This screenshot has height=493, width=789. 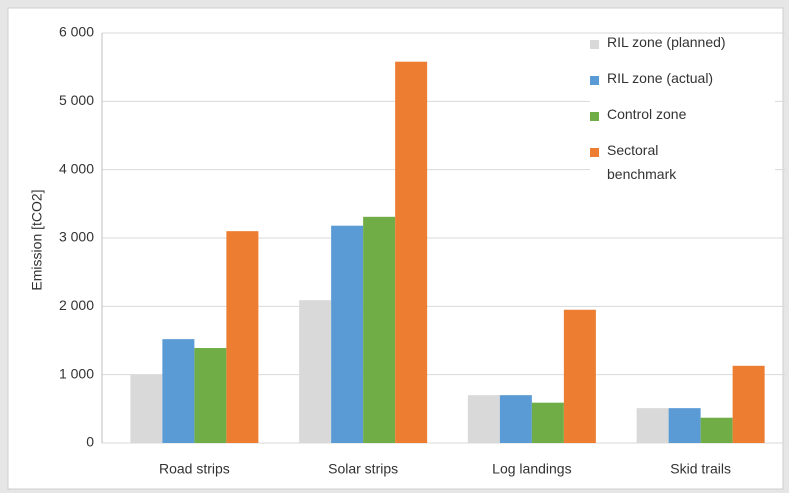 I want to click on legend-label: Sectoral benchmark, so click(x=642, y=162).